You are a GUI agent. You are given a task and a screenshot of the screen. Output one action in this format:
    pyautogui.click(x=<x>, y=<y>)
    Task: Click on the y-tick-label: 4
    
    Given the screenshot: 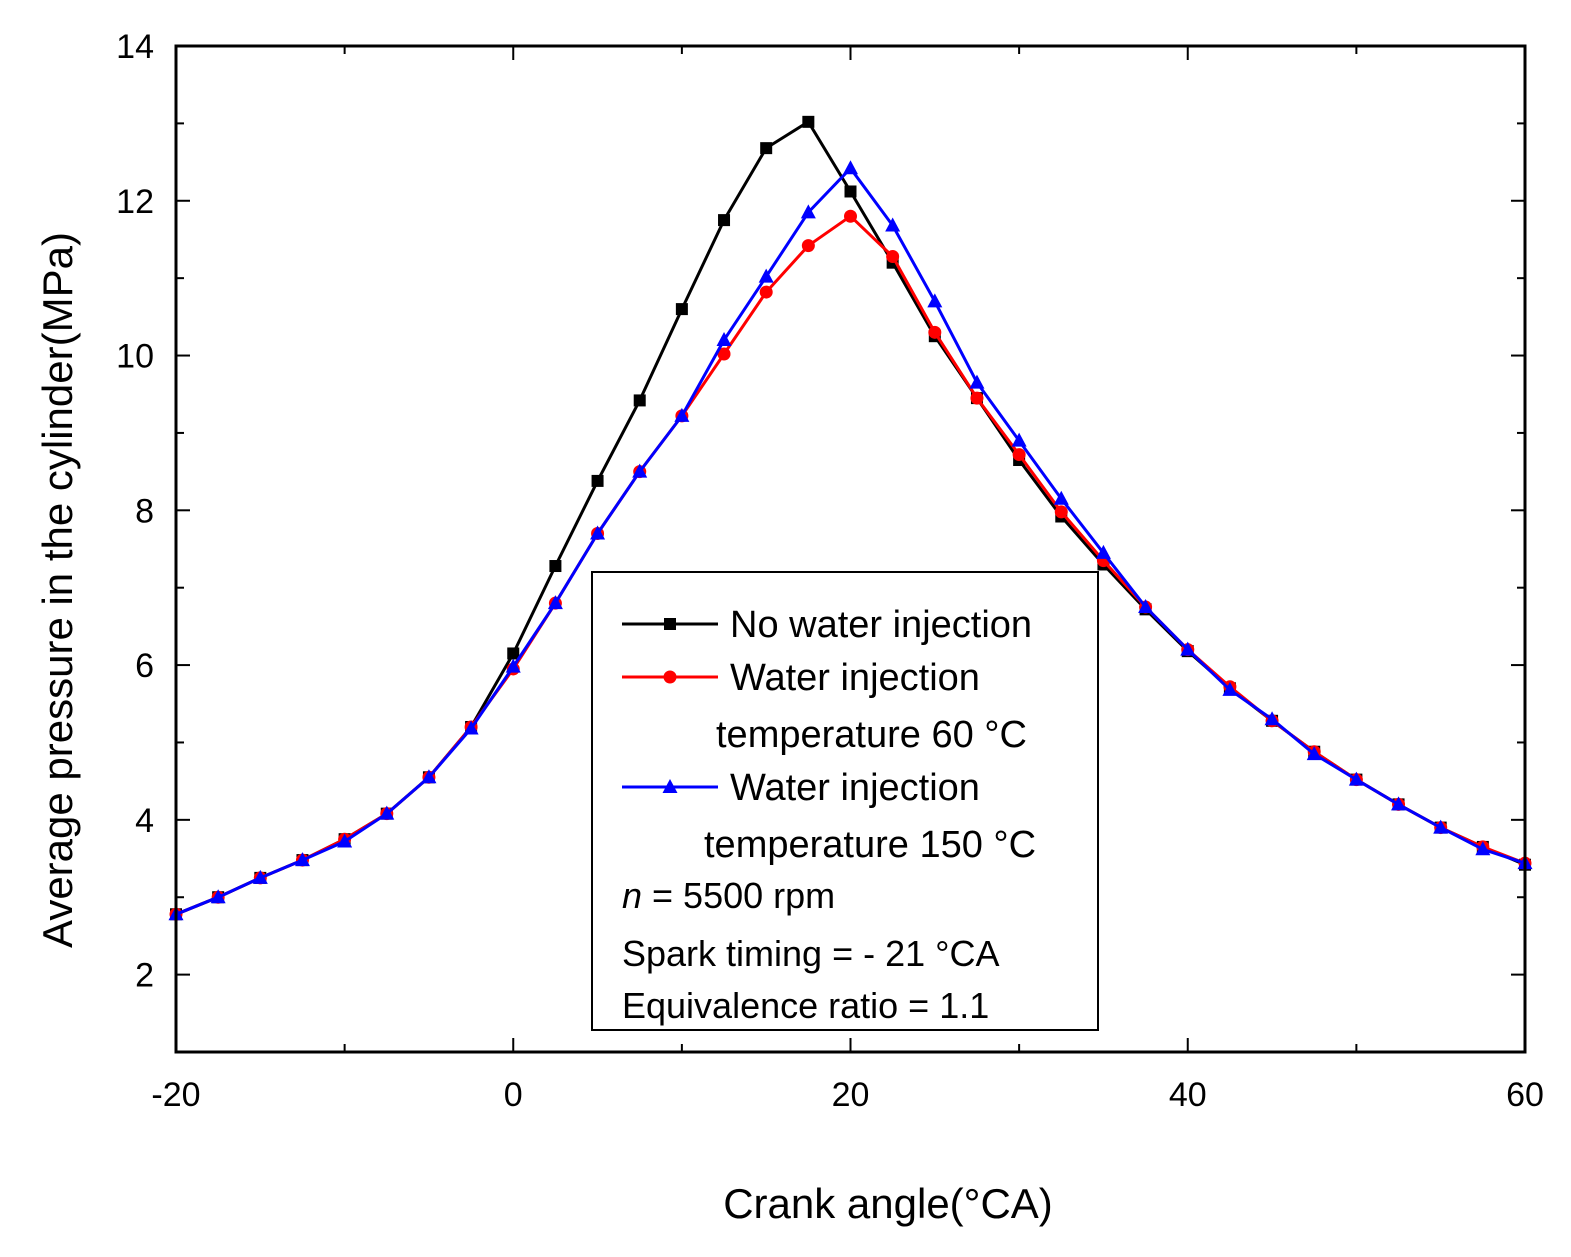 What is the action you would take?
    pyautogui.click(x=144, y=821)
    